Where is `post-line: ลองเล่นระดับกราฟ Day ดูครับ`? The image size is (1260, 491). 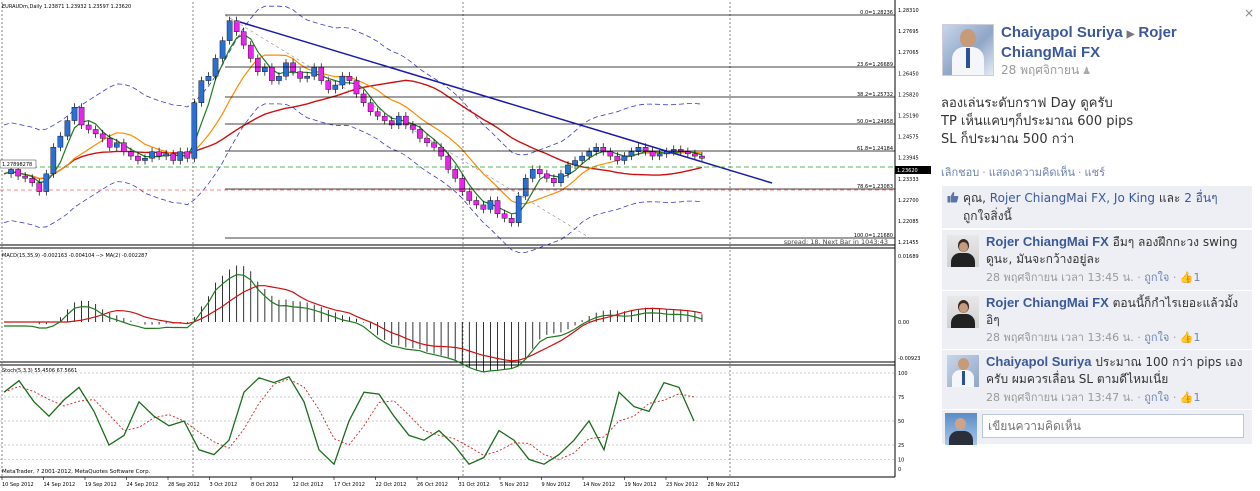
post-line: ลองเล่นระดับกราฟ Day ดูครับ is located at coordinates (1027, 103).